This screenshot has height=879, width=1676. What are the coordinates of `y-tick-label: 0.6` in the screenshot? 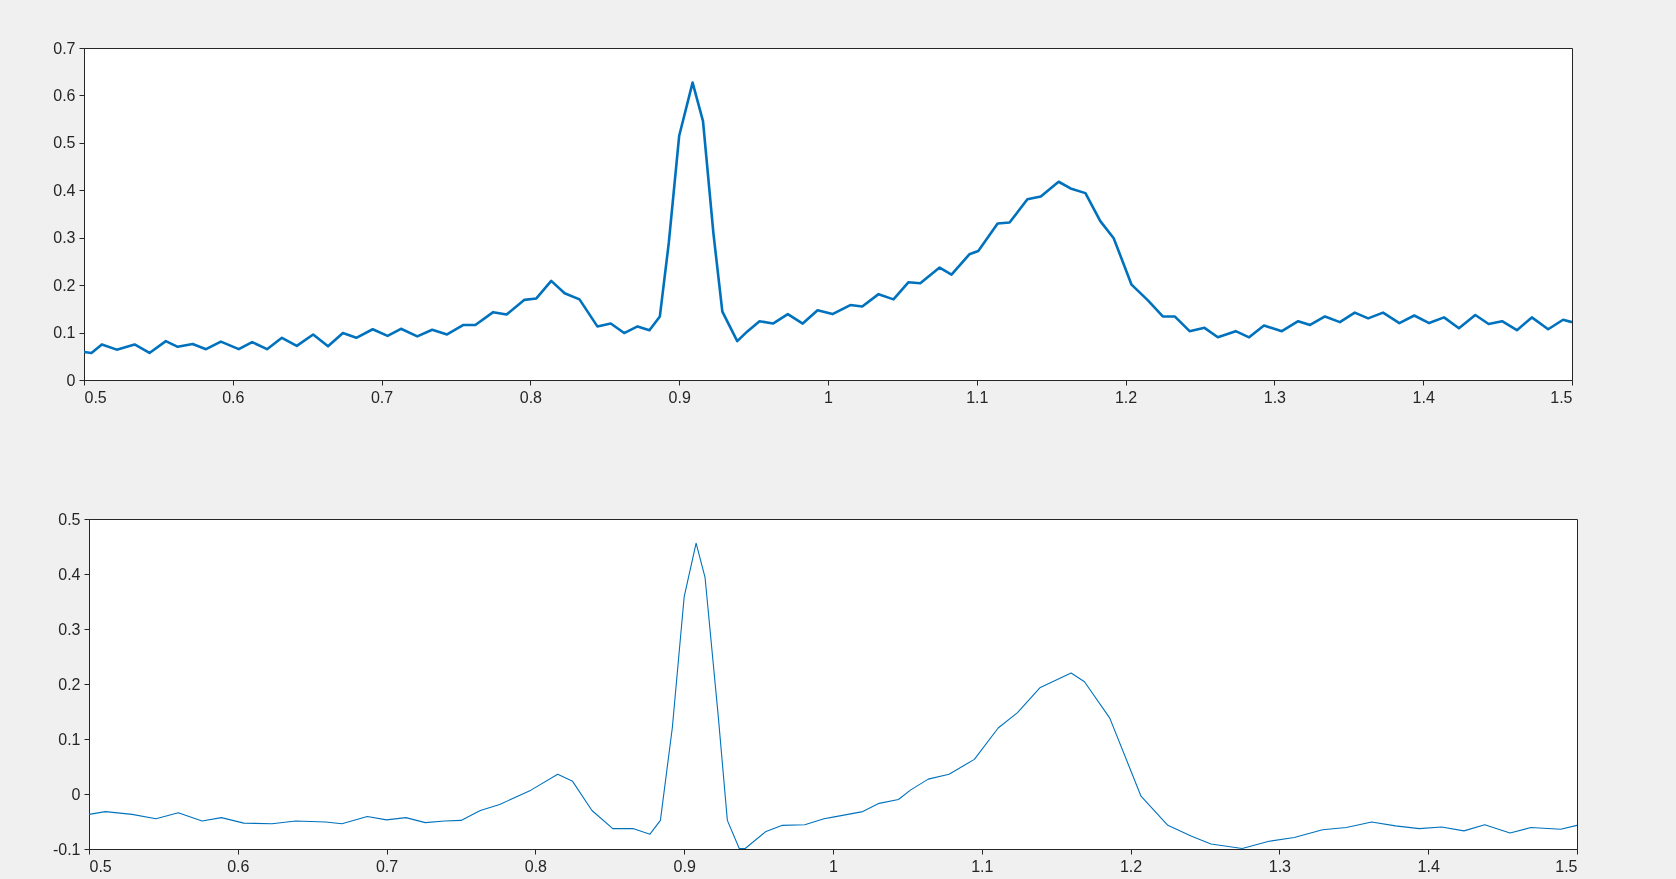 It's located at (64, 95).